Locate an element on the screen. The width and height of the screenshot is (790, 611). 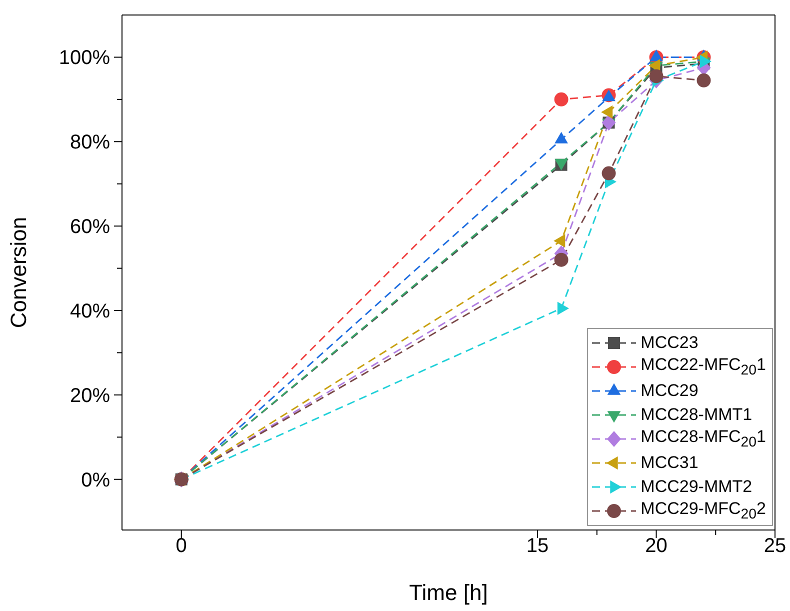
y-tick-label: 80% is located at coordinates (90, 143).